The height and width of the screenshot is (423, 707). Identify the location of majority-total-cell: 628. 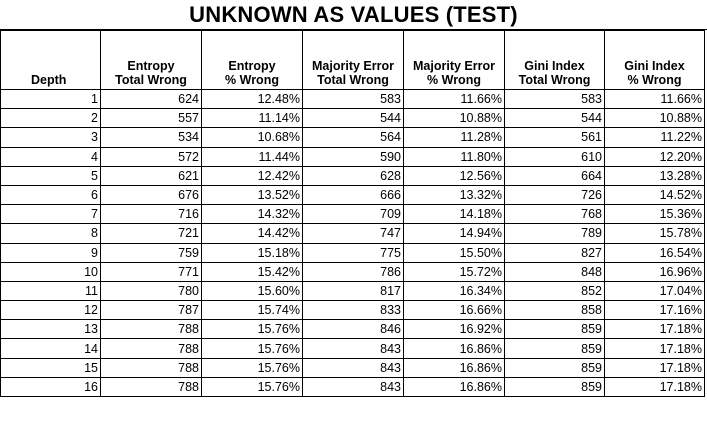
(353, 175).